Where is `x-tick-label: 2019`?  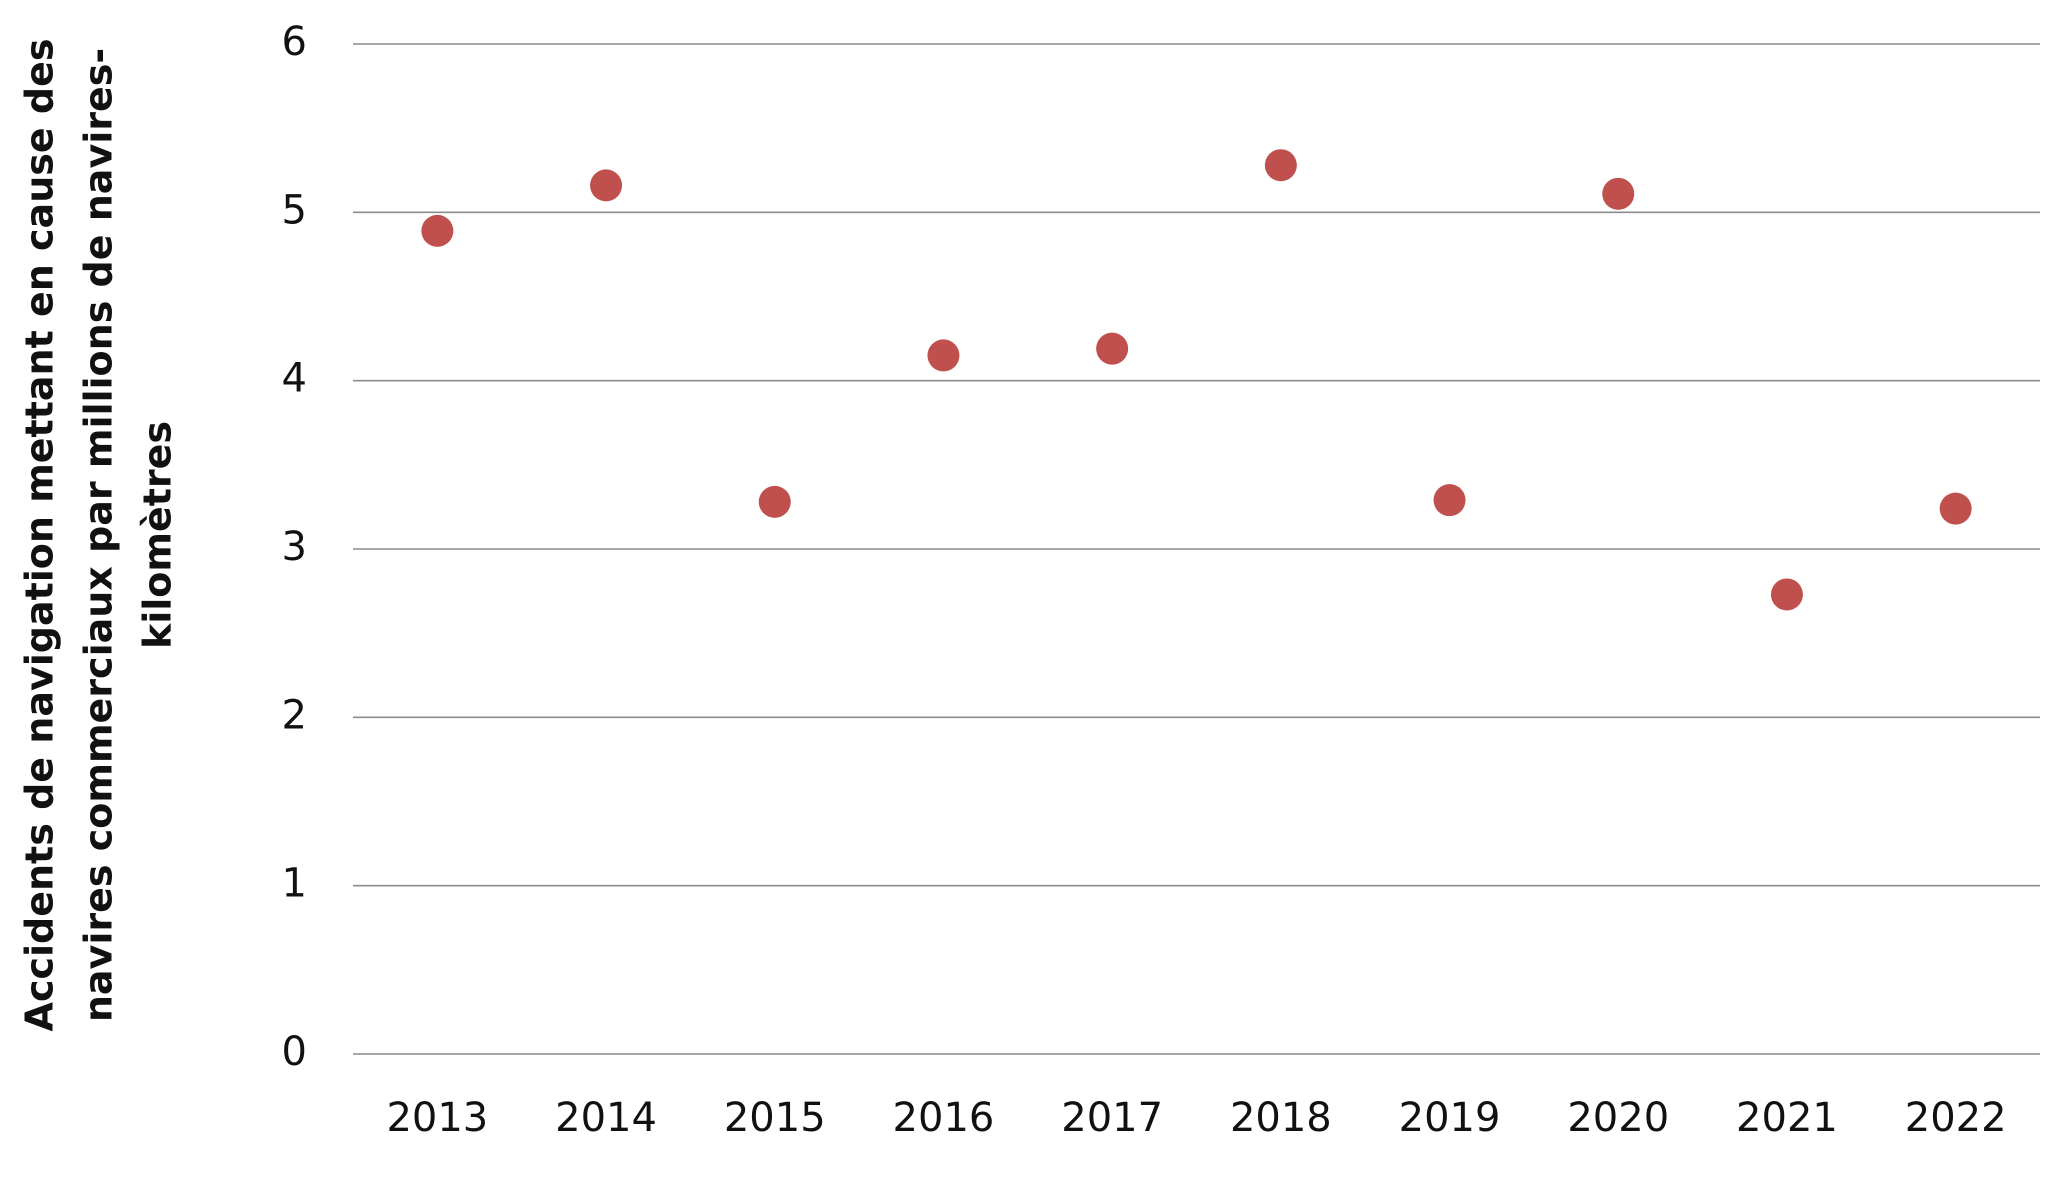
x-tick-label: 2019 is located at coordinates (1450, 1118).